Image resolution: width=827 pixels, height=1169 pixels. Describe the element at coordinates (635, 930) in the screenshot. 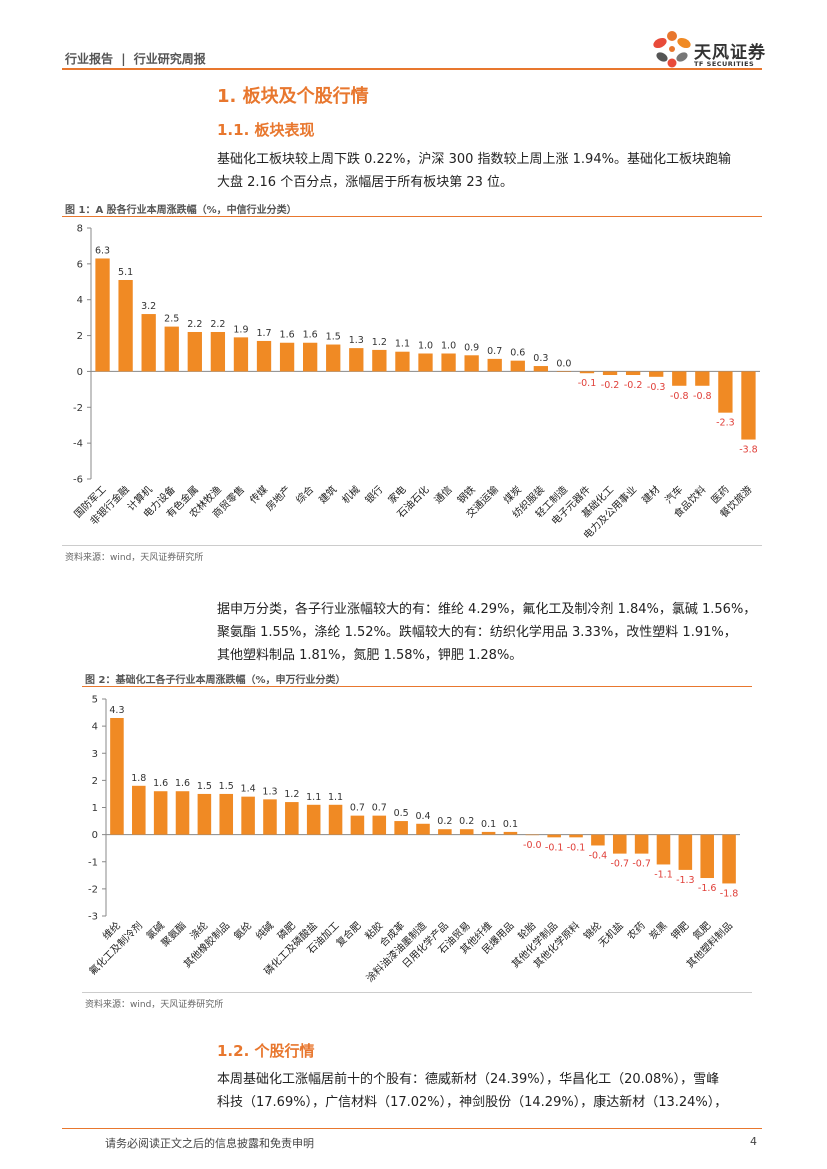

I see `category-label: 农药` at that location.